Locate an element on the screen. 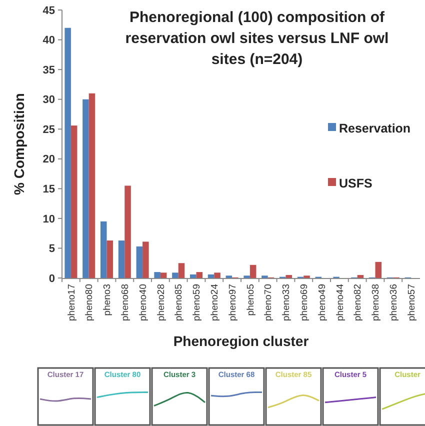 The width and height of the screenshot is (425, 426). x-tick-label: pheno59 is located at coordinates (197, 302).